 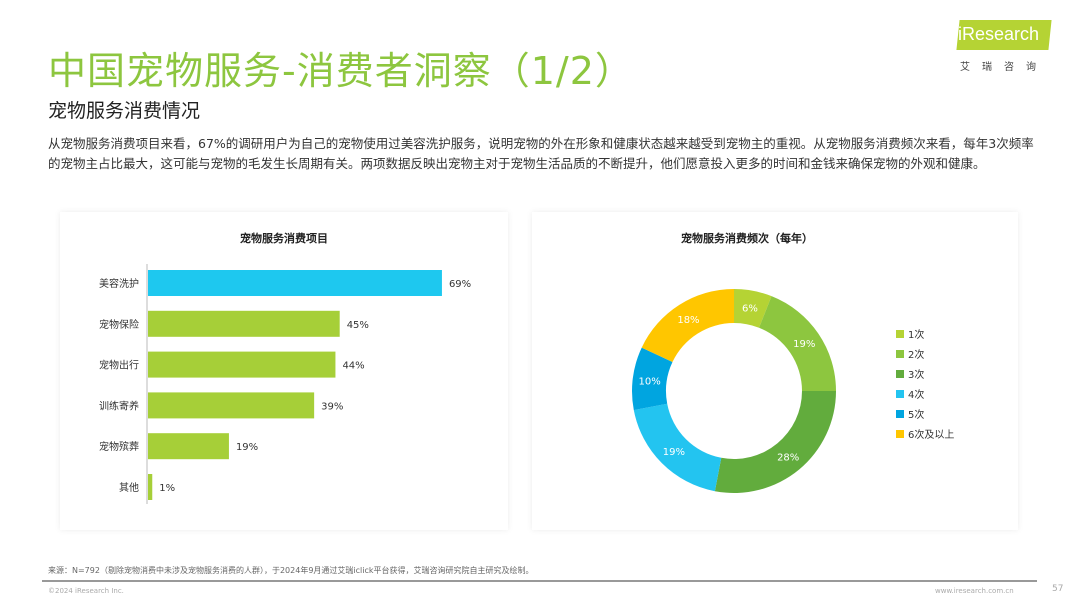 I want to click on data-label: 44%, so click(x=353, y=366).